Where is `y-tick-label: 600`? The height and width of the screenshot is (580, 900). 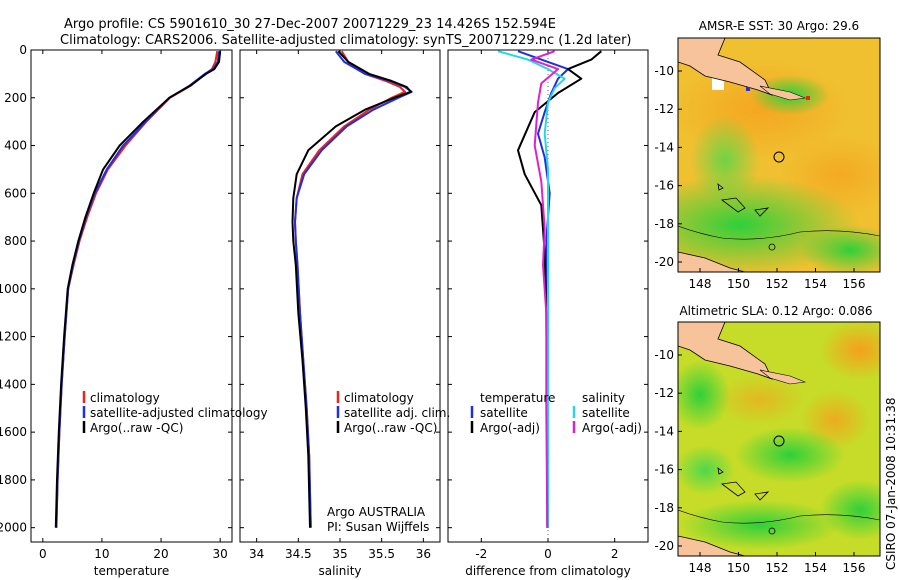
y-tick-label: 600 is located at coordinates (15, 193).